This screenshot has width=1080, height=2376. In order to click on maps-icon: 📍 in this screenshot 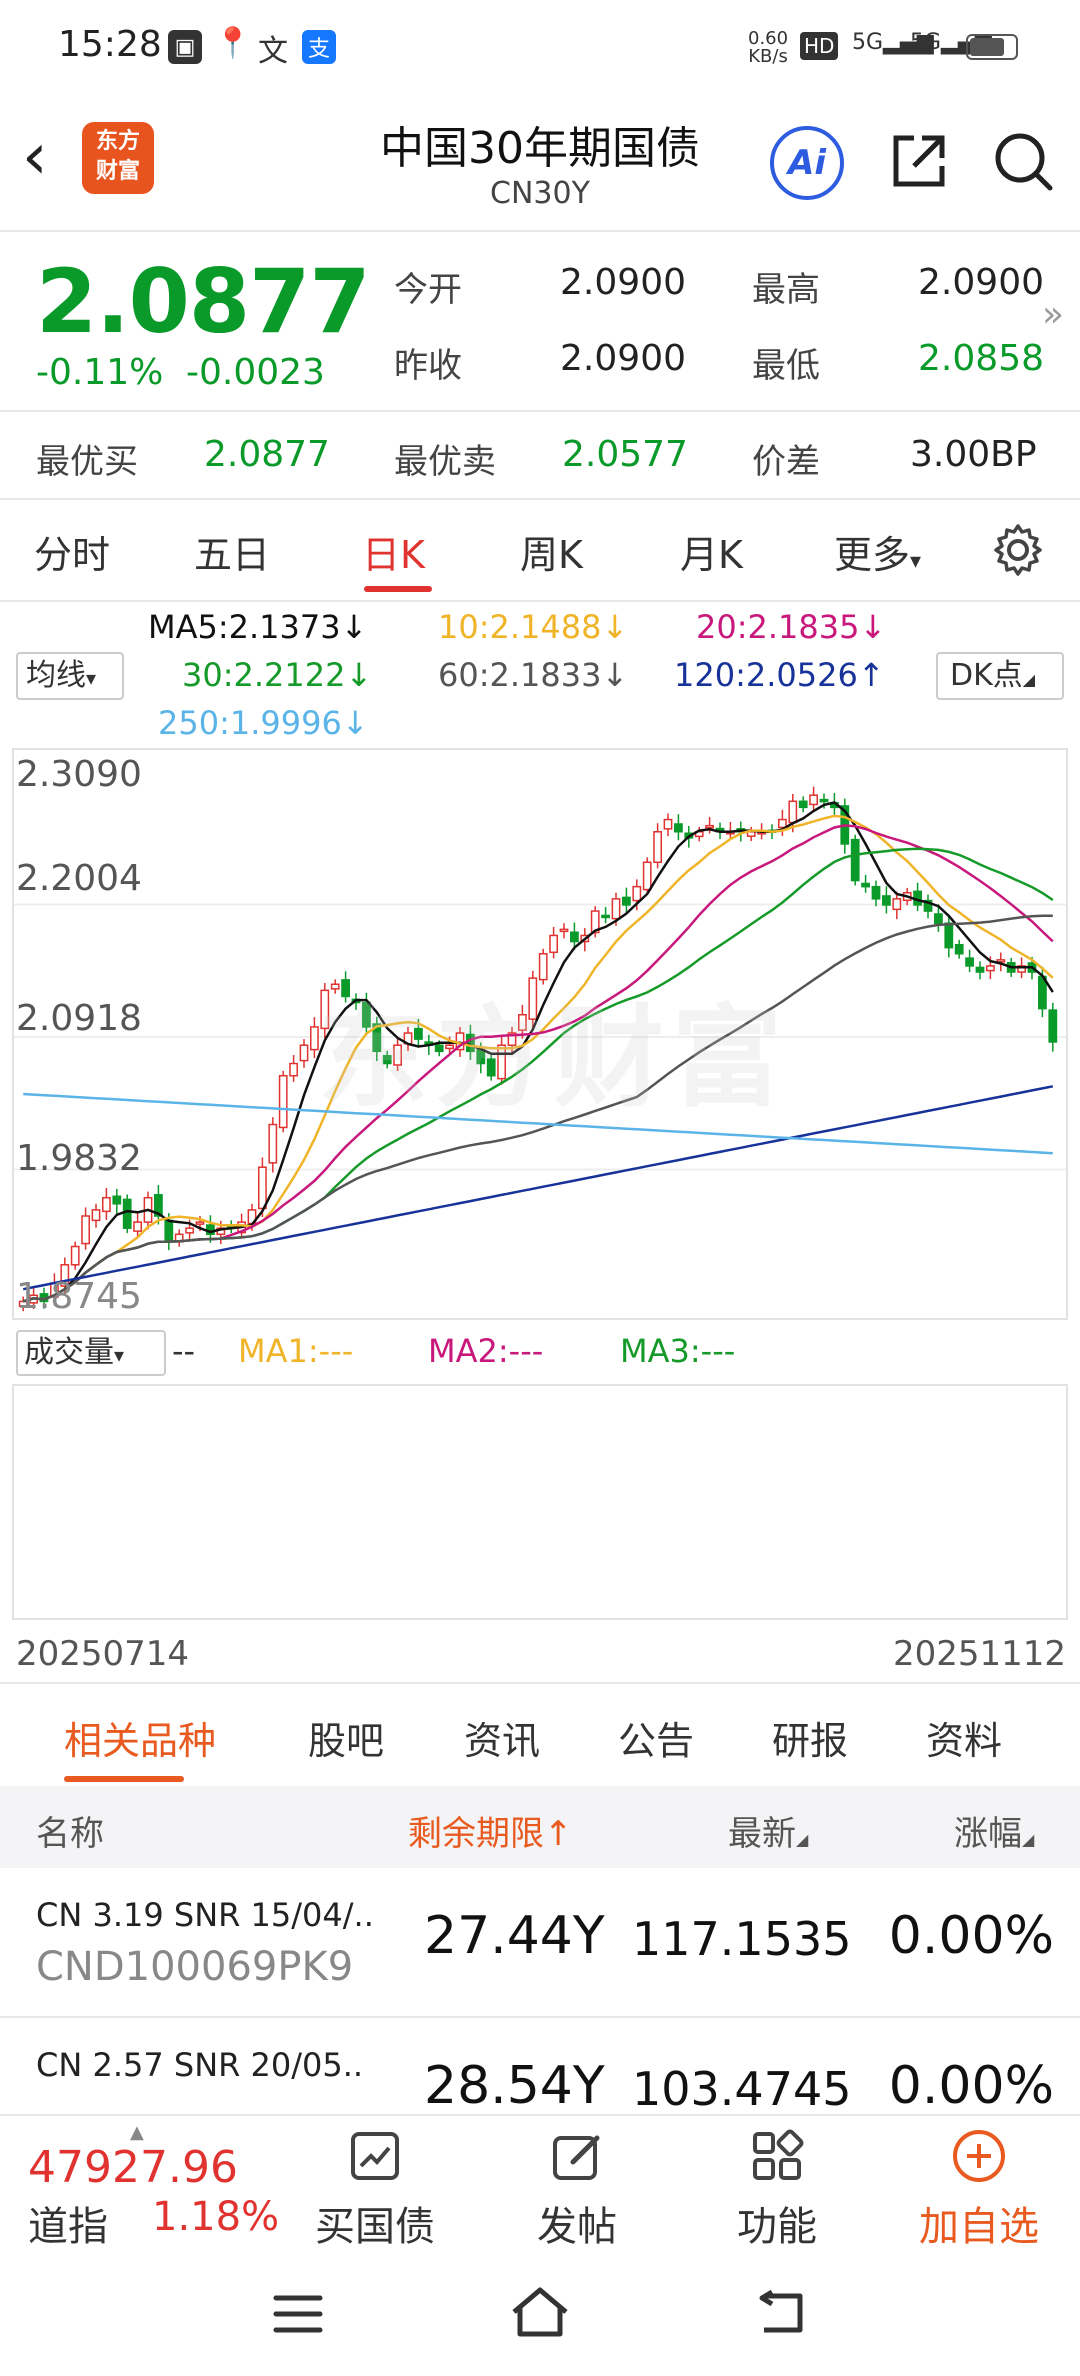, I will do `click(233, 43)`.